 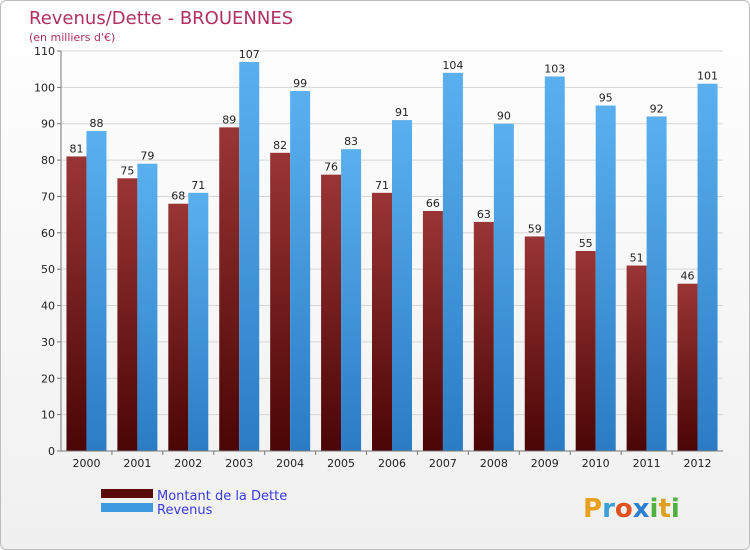 I want to click on value-label-revenus-2011: 92, so click(x=657, y=108).